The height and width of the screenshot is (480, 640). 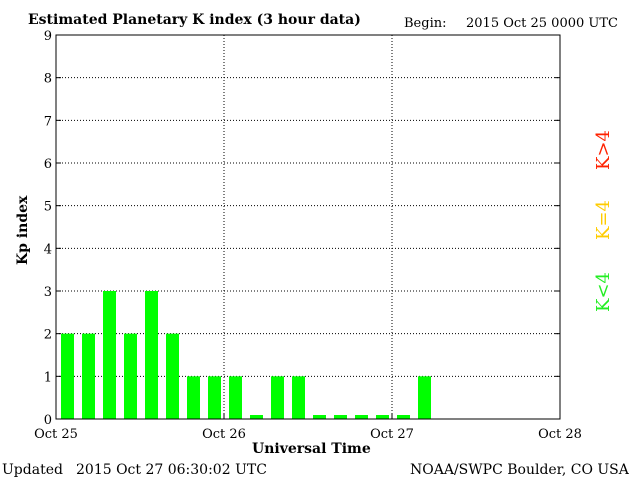 I want to click on y-tick-label: 7, so click(x=48, y=121).